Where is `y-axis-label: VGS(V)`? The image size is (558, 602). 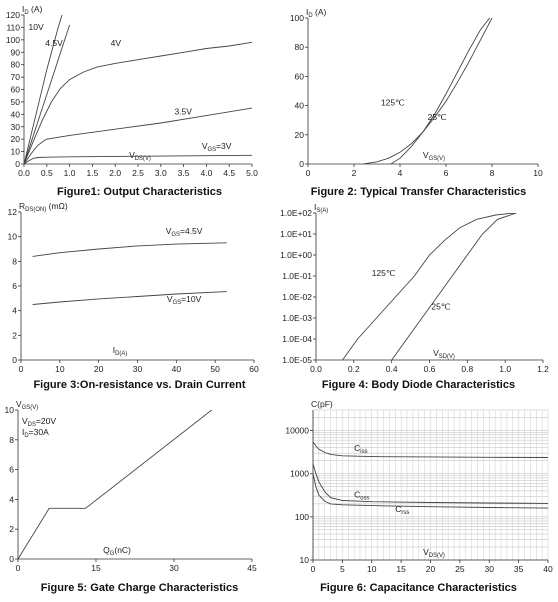 y-axis-label: VGS(V) is located at coordinates (27, 405).